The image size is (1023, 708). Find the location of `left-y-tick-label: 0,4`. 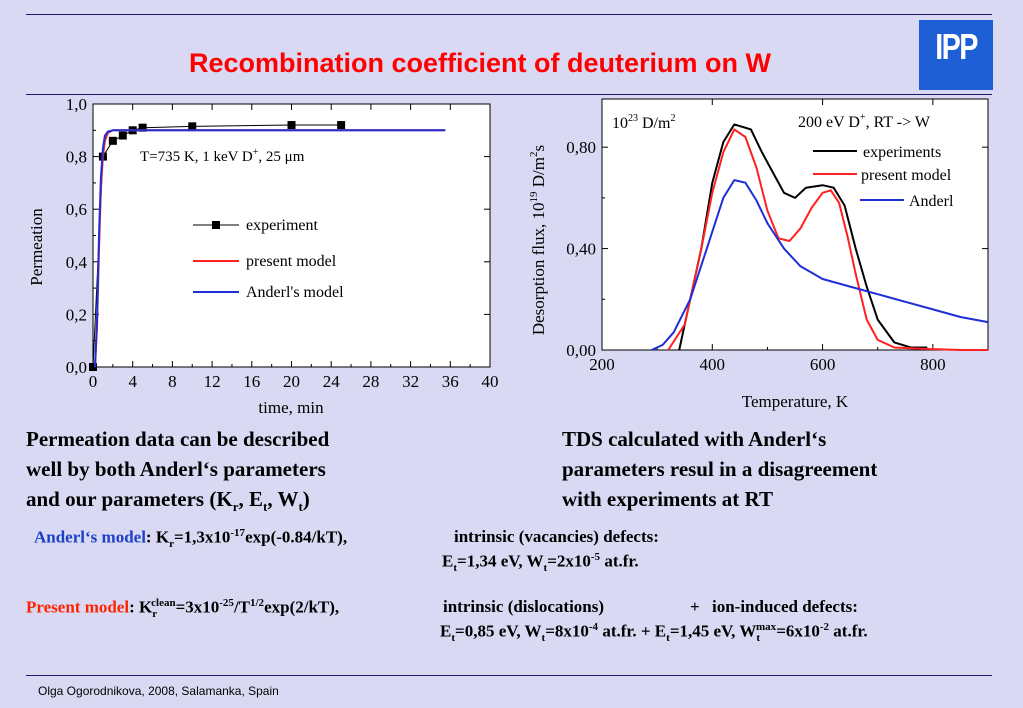

left-y-tick-label: 0,4 is located at coordinates (77, 262).